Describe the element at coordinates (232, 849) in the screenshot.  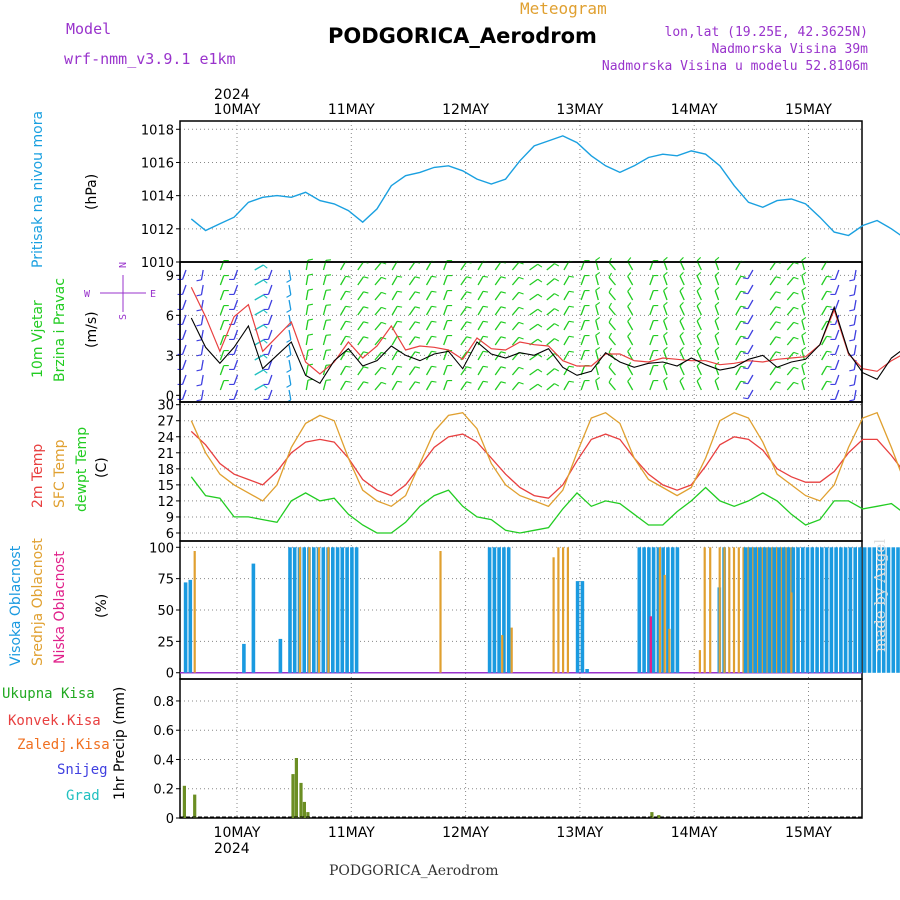
I see `year-label-bottom: 2024` at that location.